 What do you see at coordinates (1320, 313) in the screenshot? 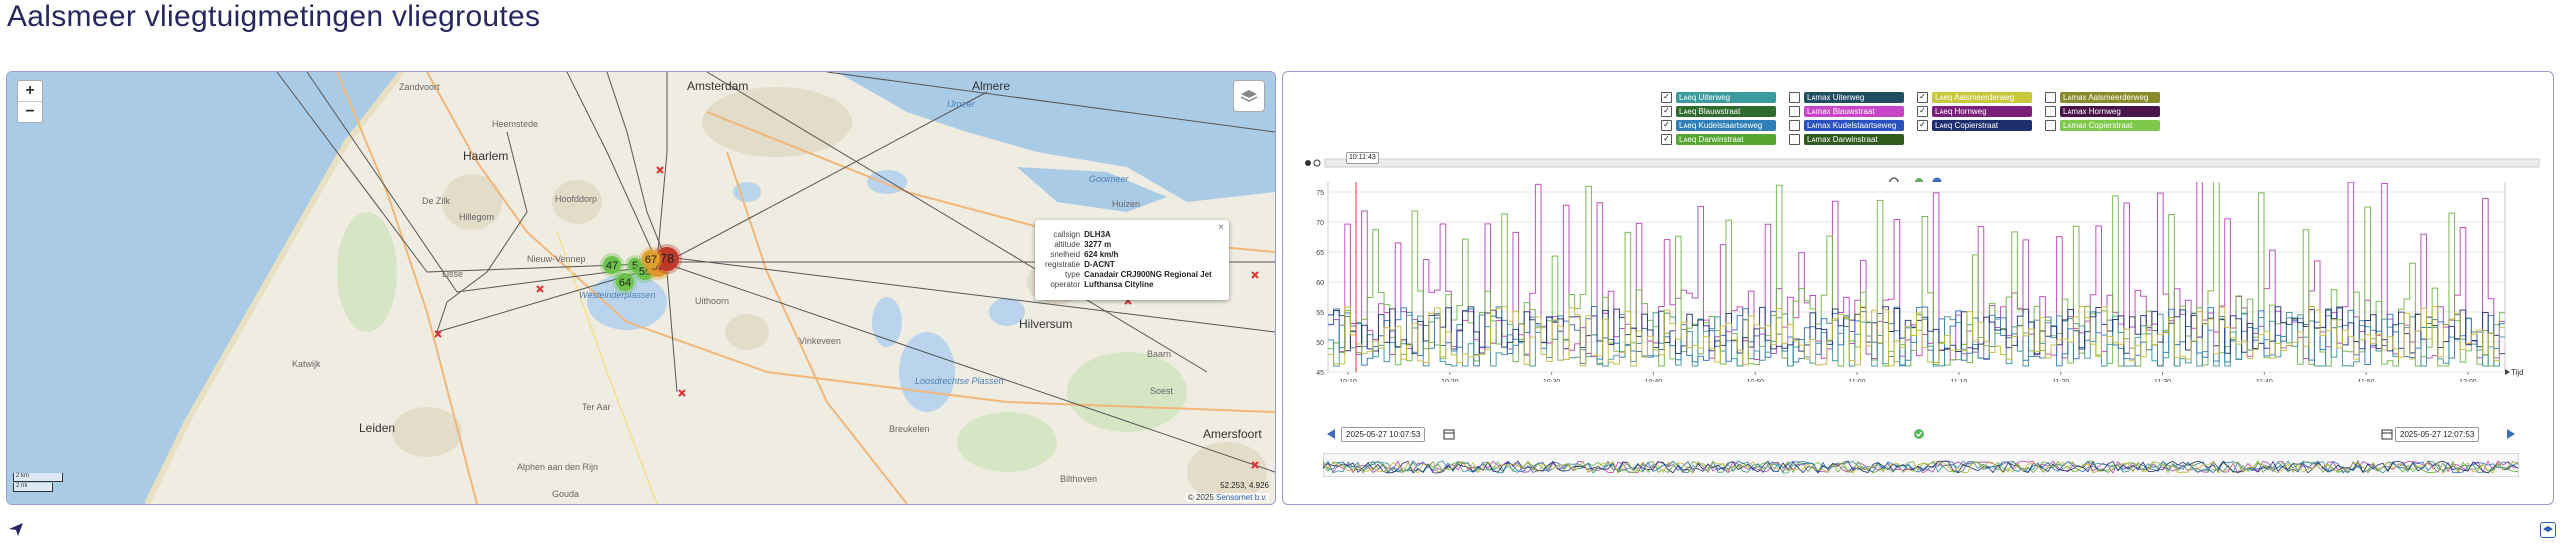
I see `y-tick-label: 55` at bounding box center [1320, 313].